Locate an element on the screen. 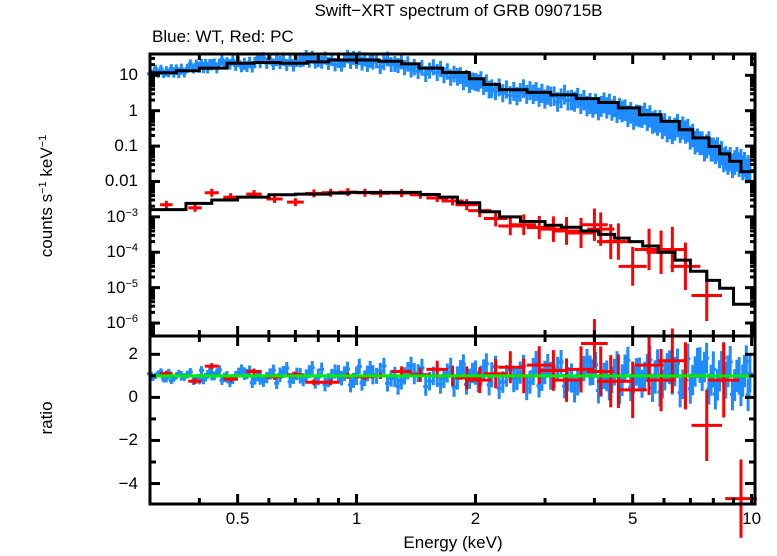 Image resolution: width=777 pixels, height=556 pixels. y-tick-label: 10⁻³ is located at coordinates (122, 217).